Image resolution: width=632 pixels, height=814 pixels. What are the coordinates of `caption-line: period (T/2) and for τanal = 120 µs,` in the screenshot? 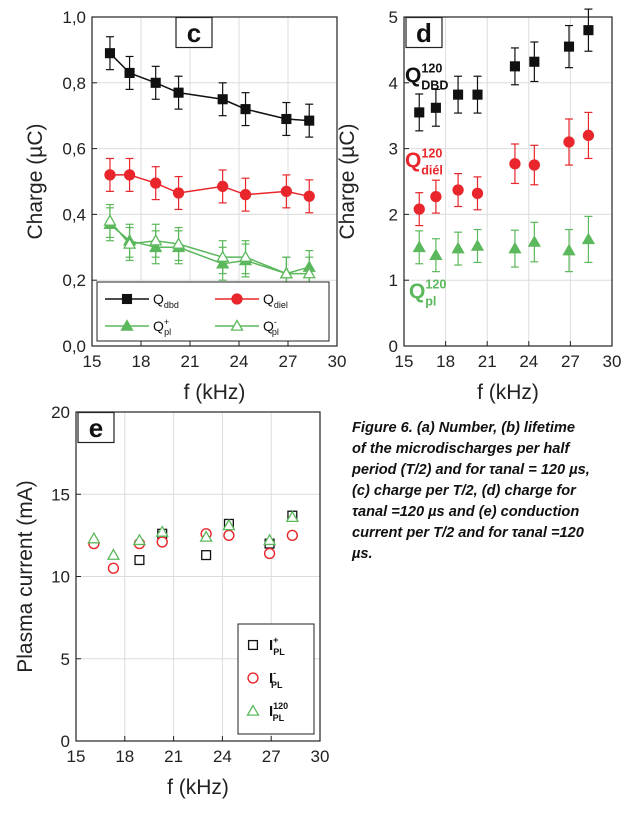 It's located at (471, 470).